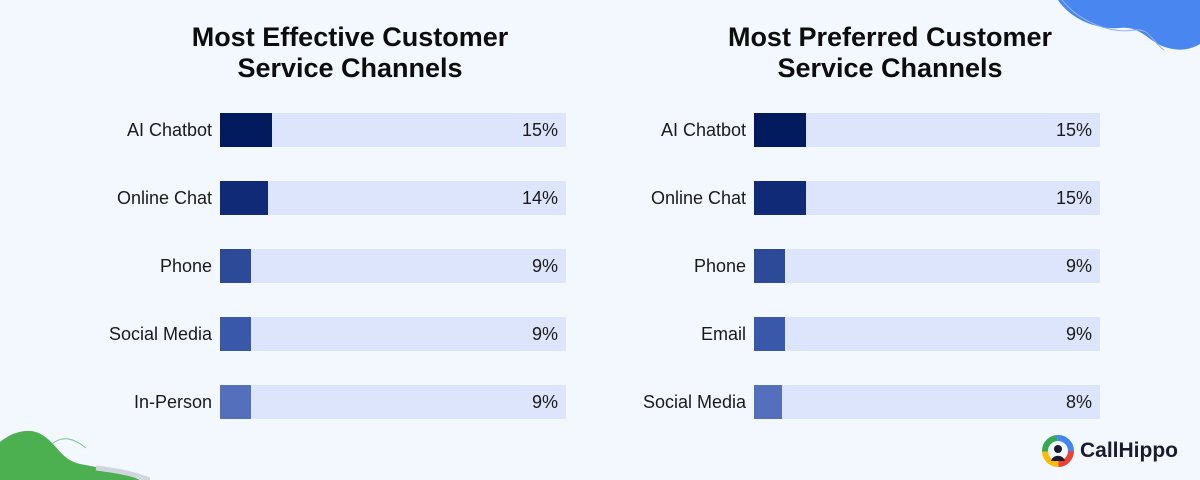 The height and width of the screenshot is (480, 1200). I want to click on callhippo-logo-icon, so click(1058, 451).